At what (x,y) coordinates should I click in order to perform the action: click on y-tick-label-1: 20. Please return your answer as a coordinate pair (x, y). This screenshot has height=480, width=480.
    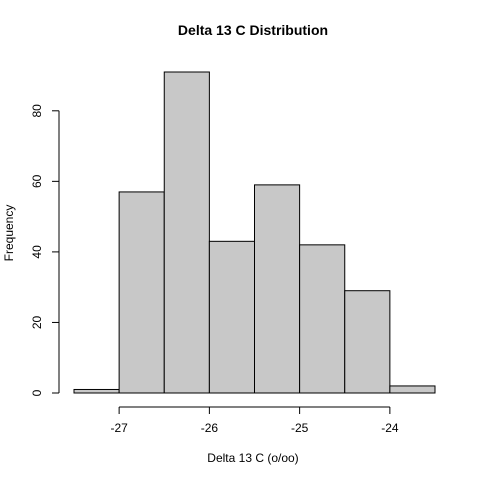
    Looking at the image, I should click on (37, 322).